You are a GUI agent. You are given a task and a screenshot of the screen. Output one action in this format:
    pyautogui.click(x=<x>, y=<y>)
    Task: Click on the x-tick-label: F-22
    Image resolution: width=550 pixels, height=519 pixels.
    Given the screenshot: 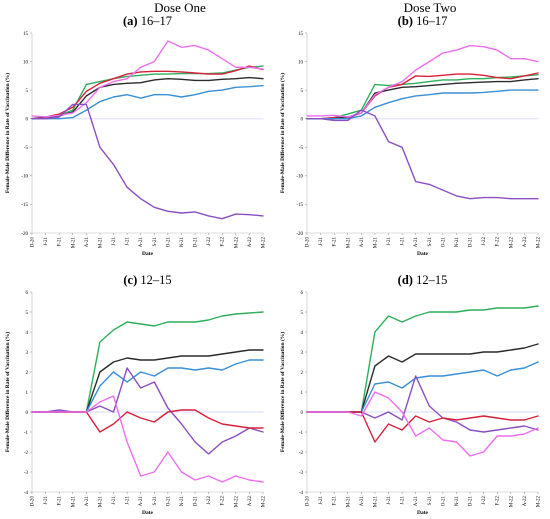 What is the action you would take?
    pyautogui.click(x=498, y=501)
    